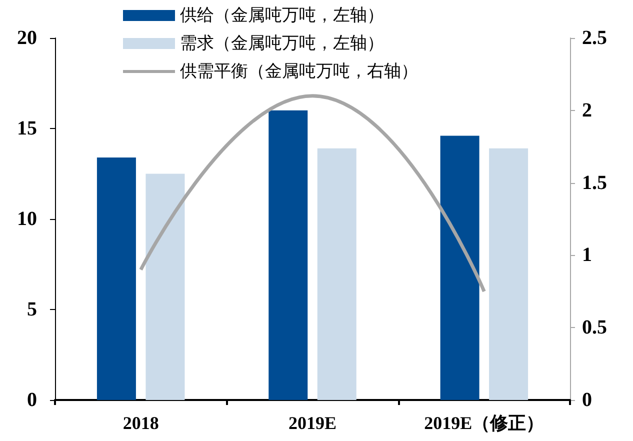  What do you see at coordinates (312, 423) in the screenshot?
I see `x-tick-label: 2019E` at bounding box center [312, 423].